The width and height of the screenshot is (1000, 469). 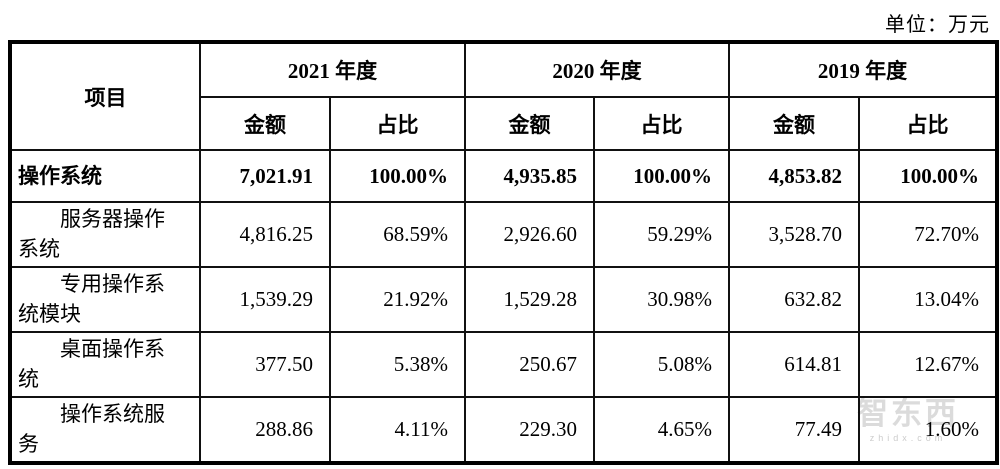 What do you see at coordinates (529, 123) in the screenshot?
I see `amount-header-2020: 金额` at bounding box center [529, 123].